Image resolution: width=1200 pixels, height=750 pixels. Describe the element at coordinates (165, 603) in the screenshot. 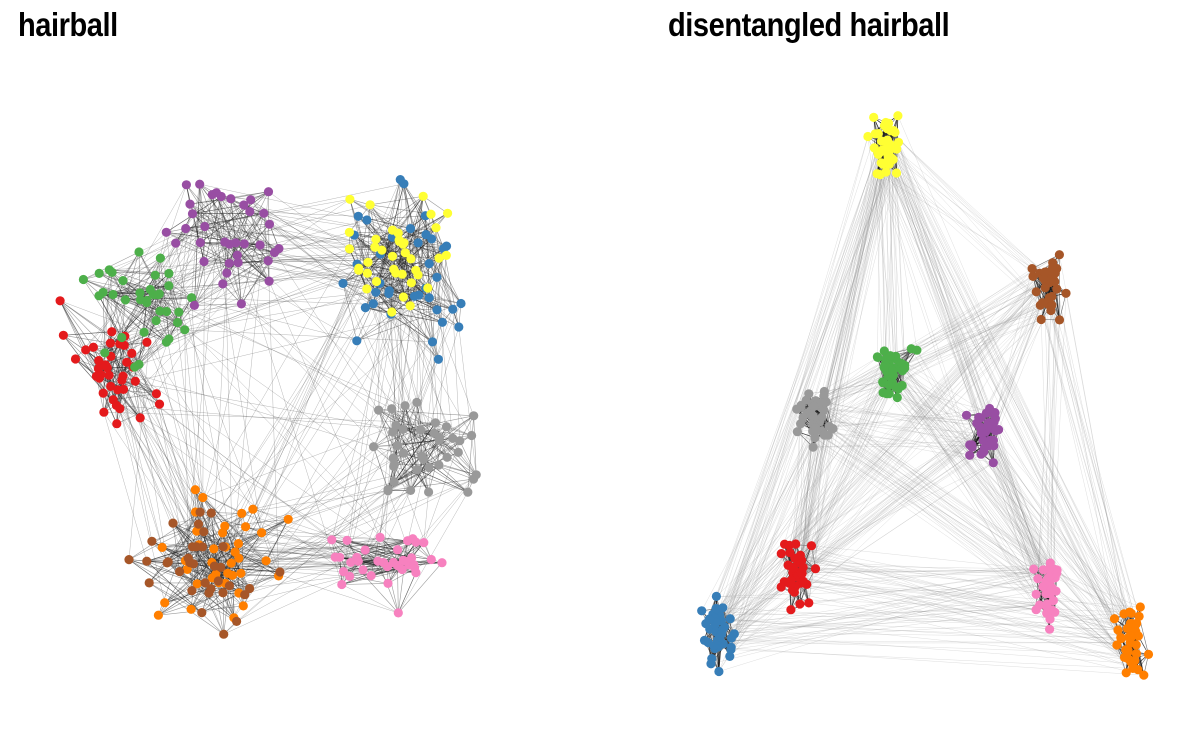

I see `network-node-orange` at that location.